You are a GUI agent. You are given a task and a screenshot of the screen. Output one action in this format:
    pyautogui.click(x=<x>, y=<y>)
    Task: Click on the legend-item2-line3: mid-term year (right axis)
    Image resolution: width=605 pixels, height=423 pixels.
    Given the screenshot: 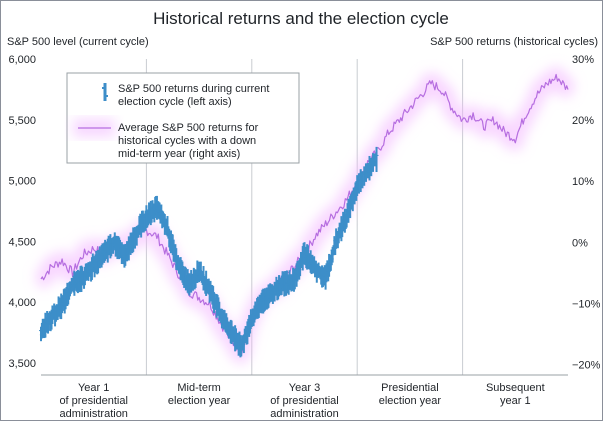 What is the action you would take?
    pyautogui.click(x=179, y=154)
    